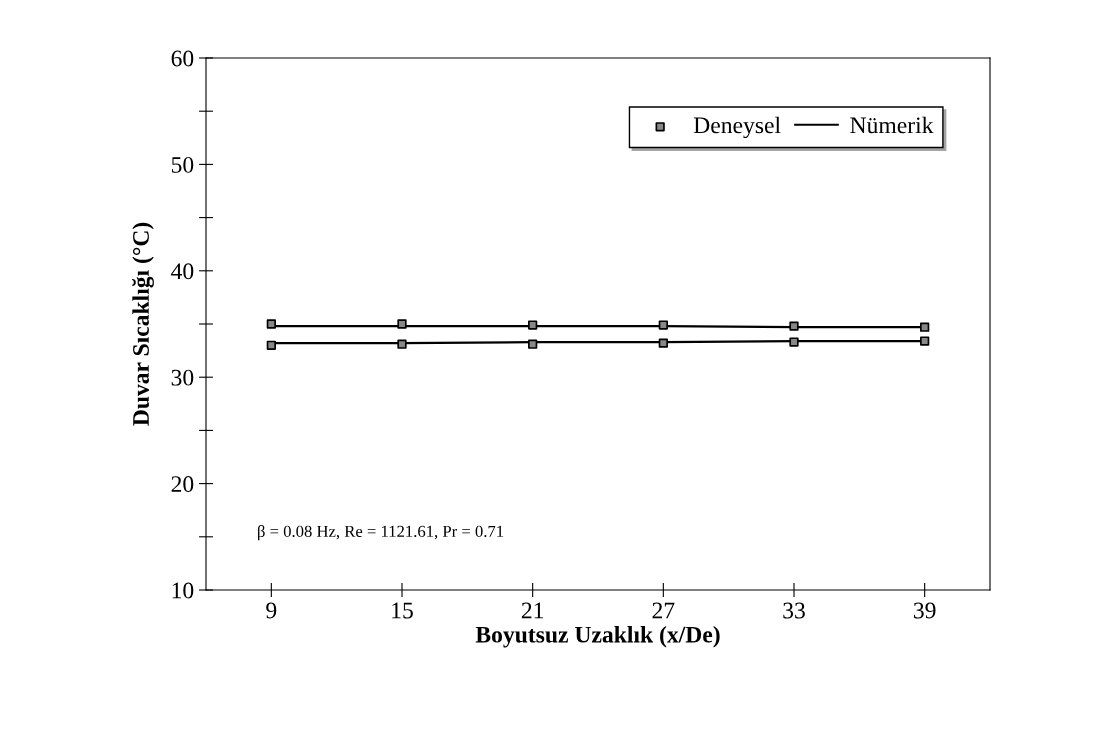 The height and width of the screenshot is (738, 1095). Describe the element at coordinates (892, 125) in the screenshot. I see `legend-label: Nümerik` at that location.